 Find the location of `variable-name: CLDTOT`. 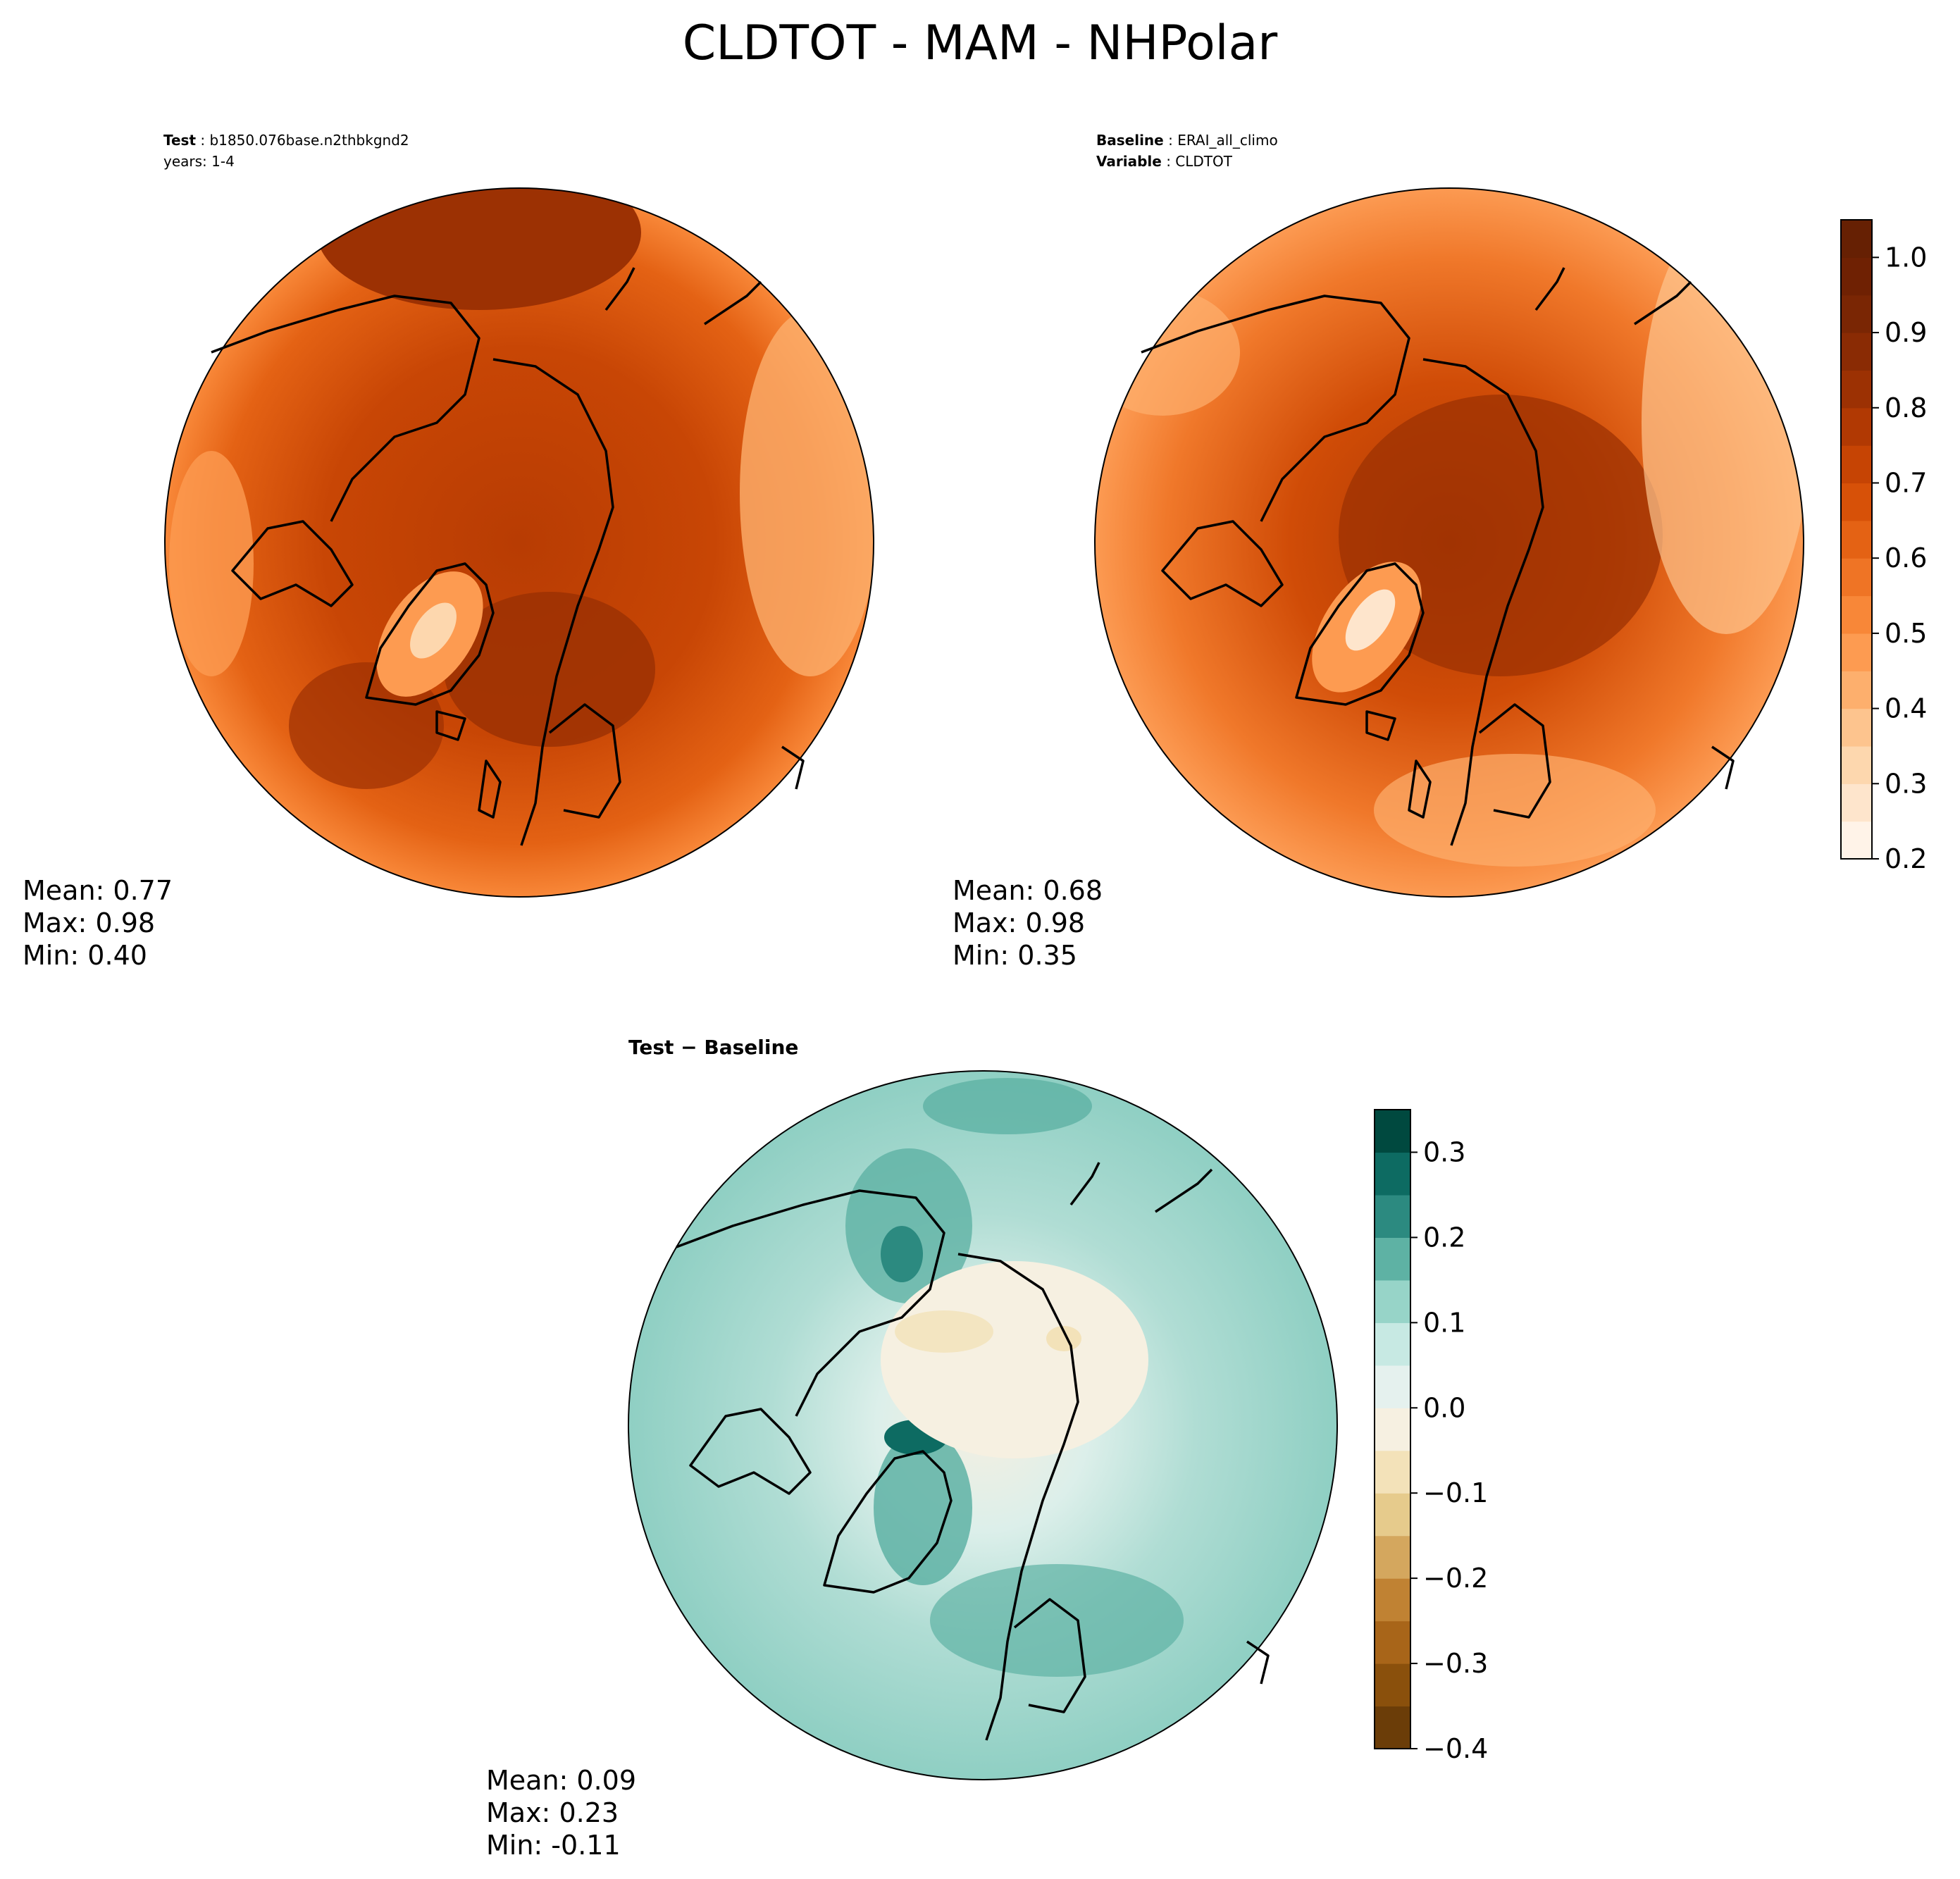

variable-name: CLDTOT is located at coordinates (1203, 161).